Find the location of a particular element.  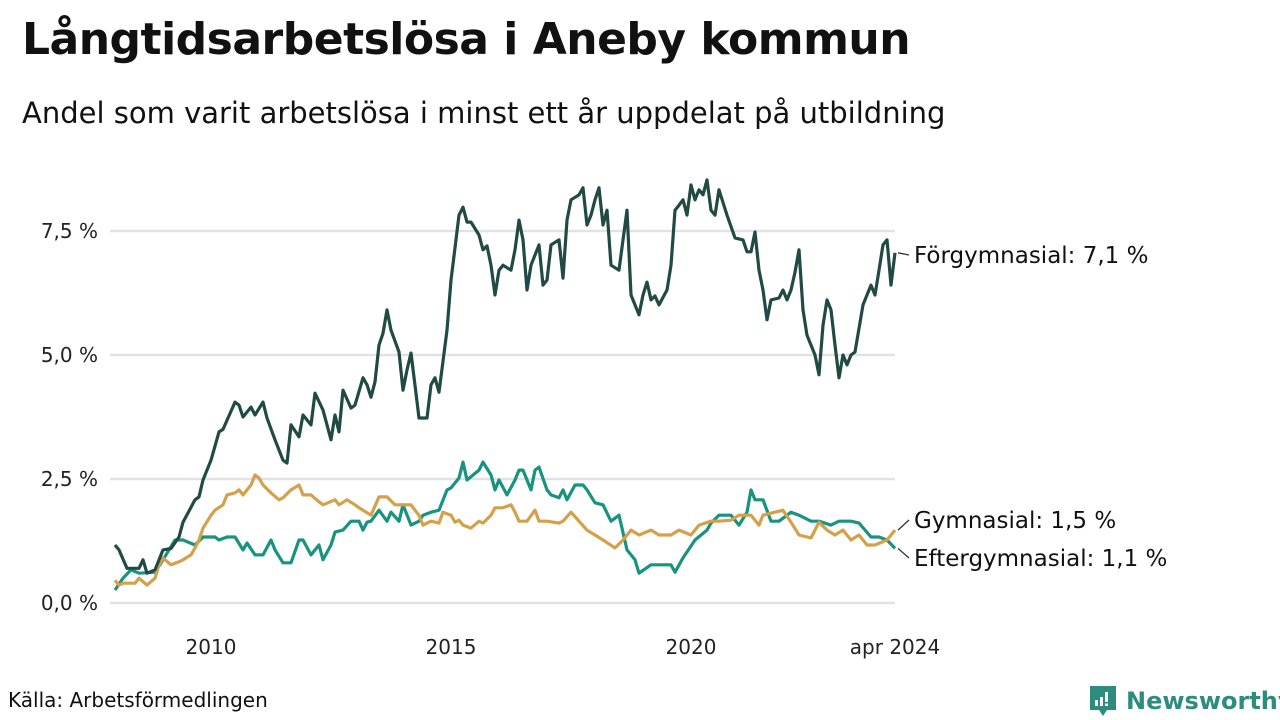

y-tick-label: 7,5 % is located at coordinates (69, 231).